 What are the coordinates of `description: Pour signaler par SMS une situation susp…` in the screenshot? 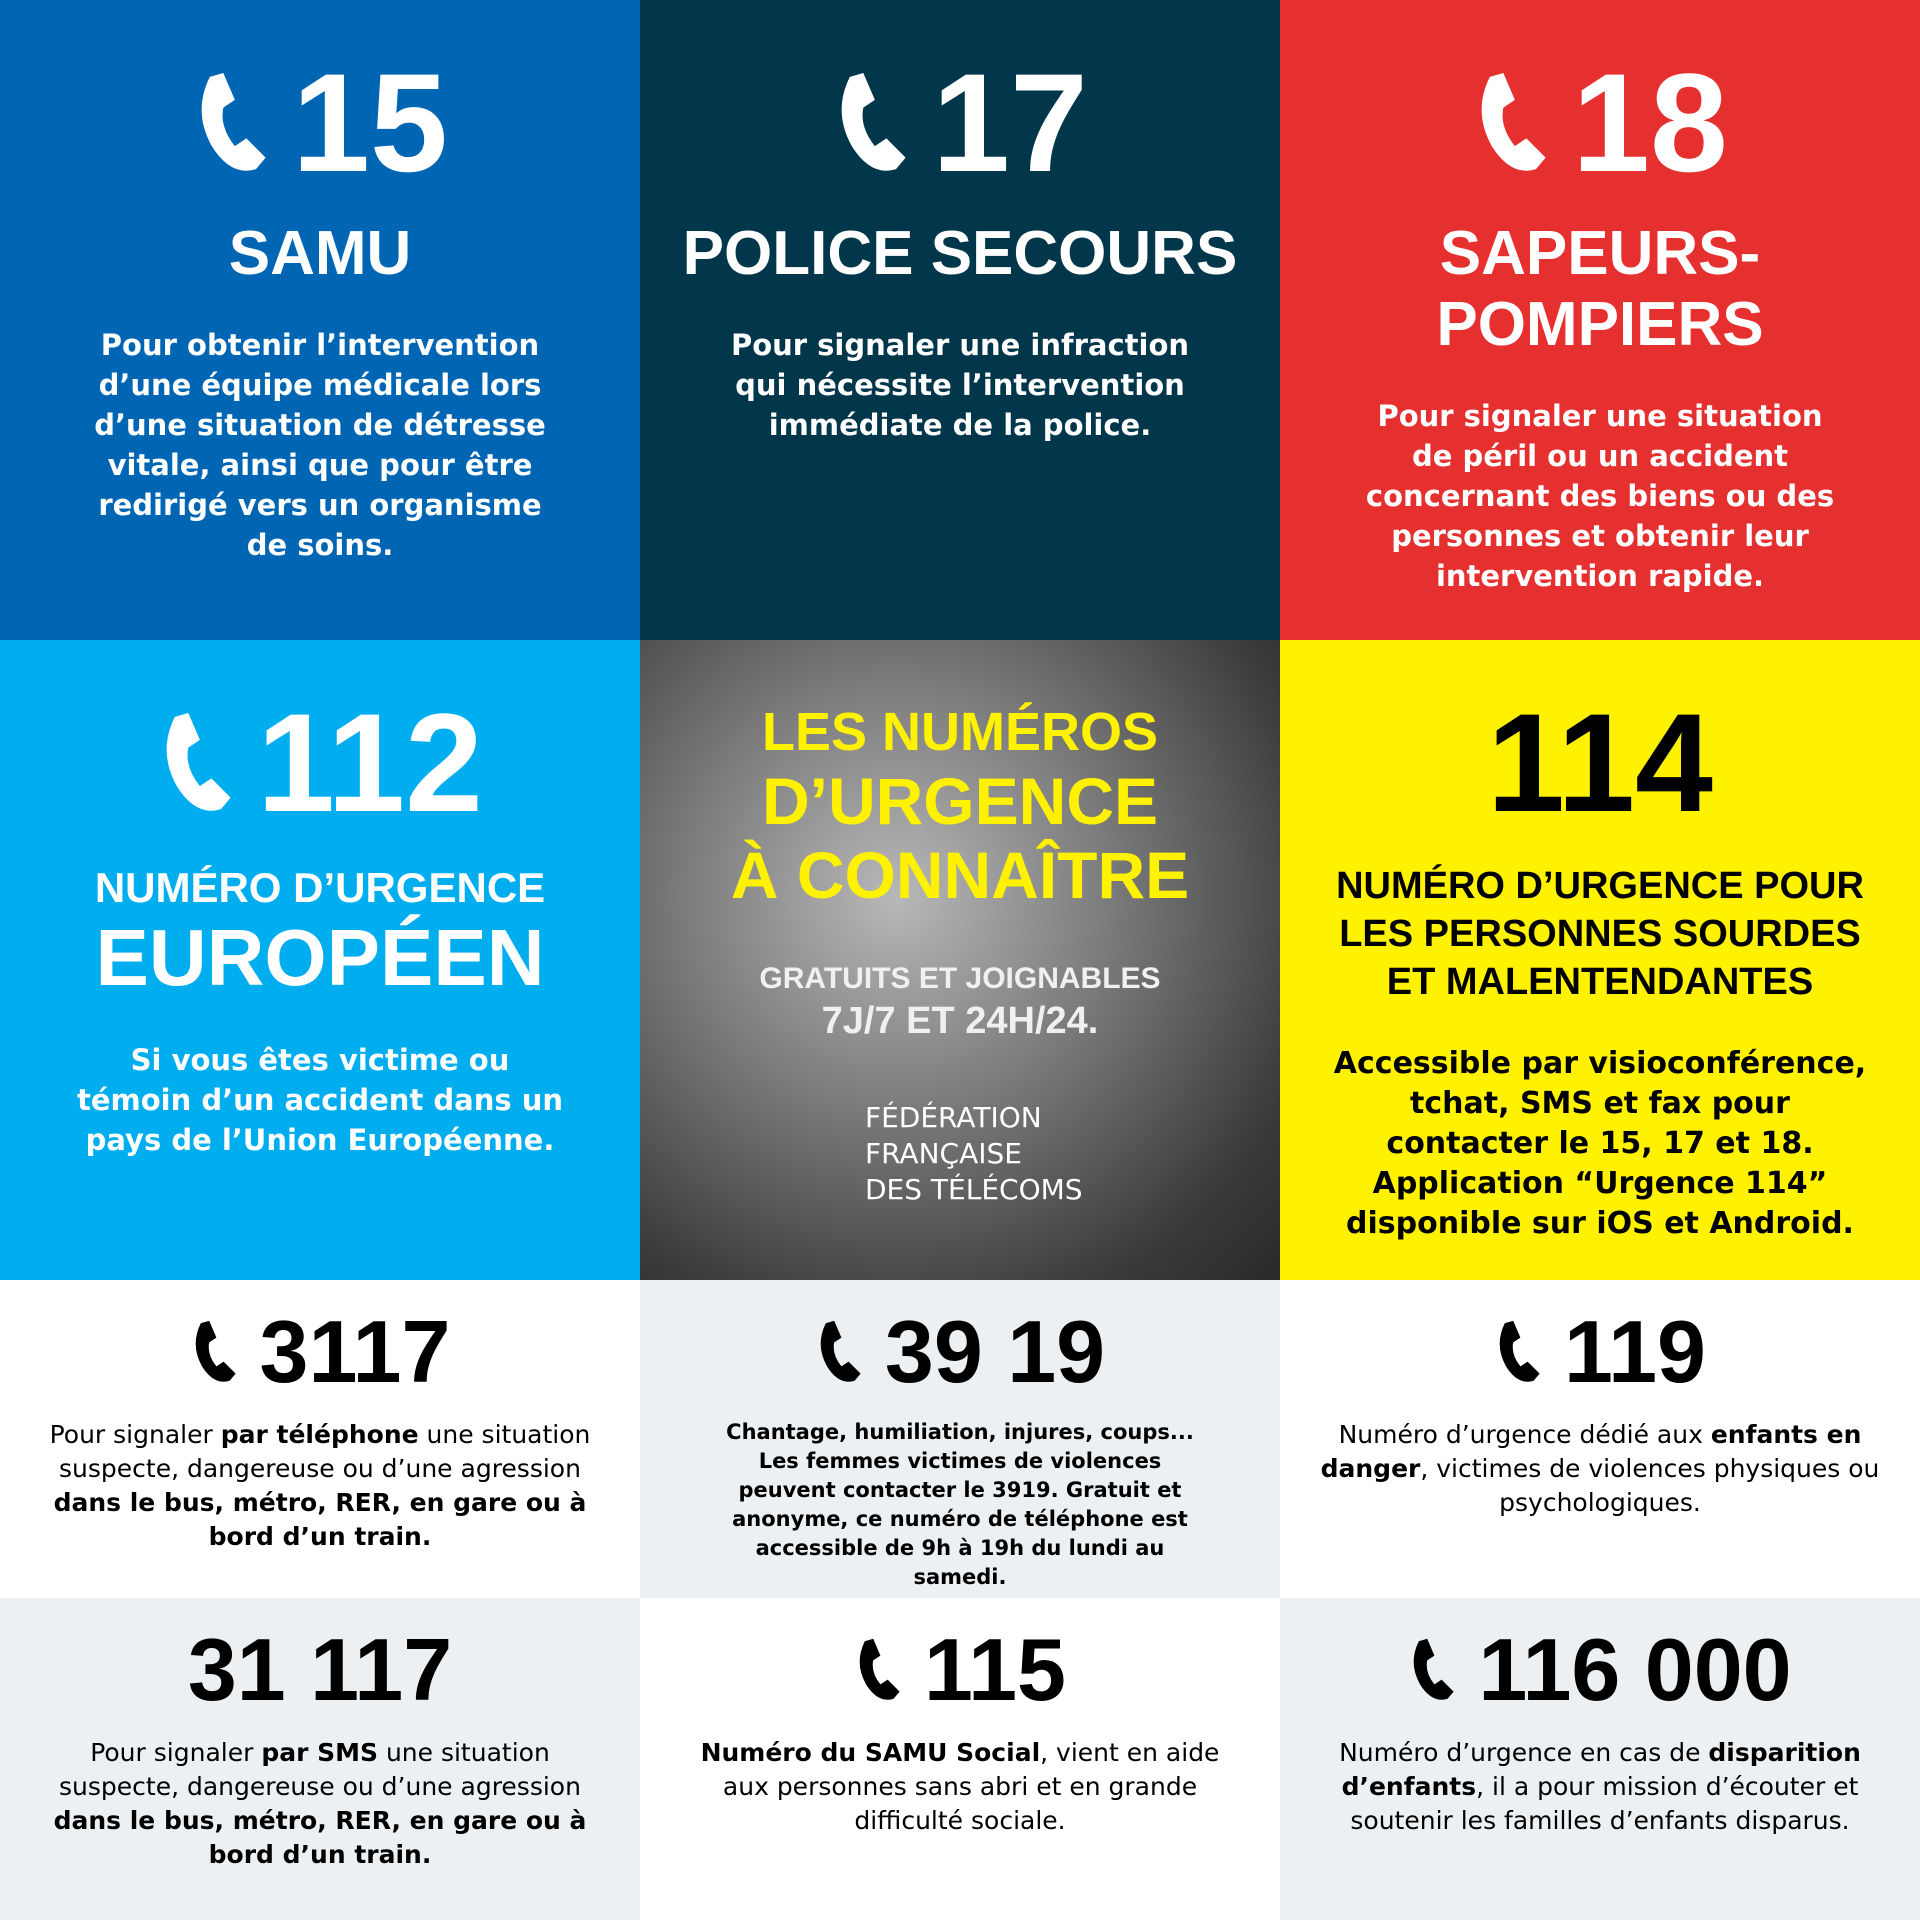 It's located at (320, 1804).